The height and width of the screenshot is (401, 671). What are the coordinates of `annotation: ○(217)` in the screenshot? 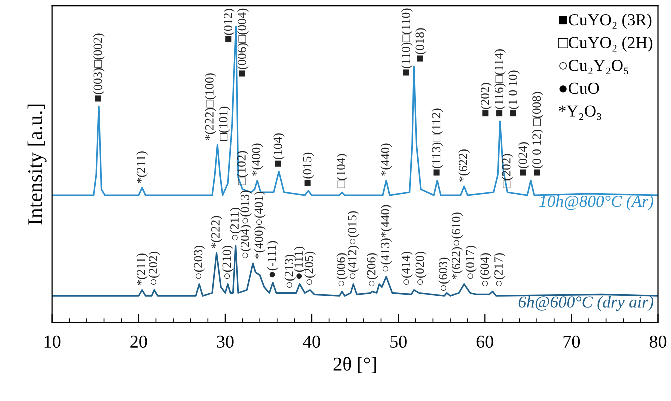 It's located at (500, 270).